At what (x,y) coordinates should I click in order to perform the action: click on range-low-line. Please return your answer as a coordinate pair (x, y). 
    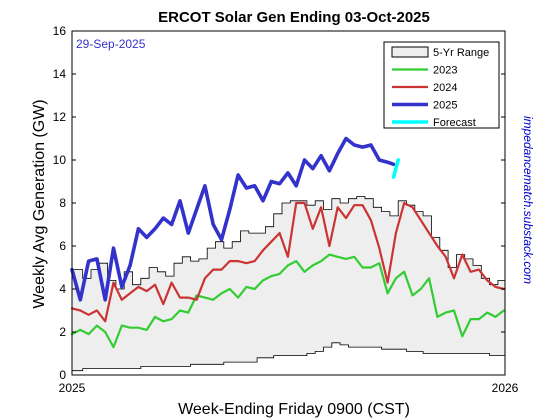
    Looking at the image, I should click on (288, 357).